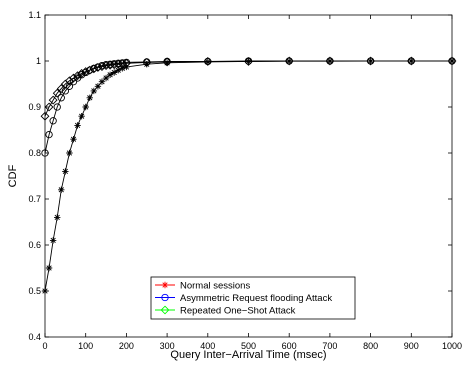  Describe the element at coordinates (44, 346) in the screenshot. I see `x-tick-label: 0` at that location.